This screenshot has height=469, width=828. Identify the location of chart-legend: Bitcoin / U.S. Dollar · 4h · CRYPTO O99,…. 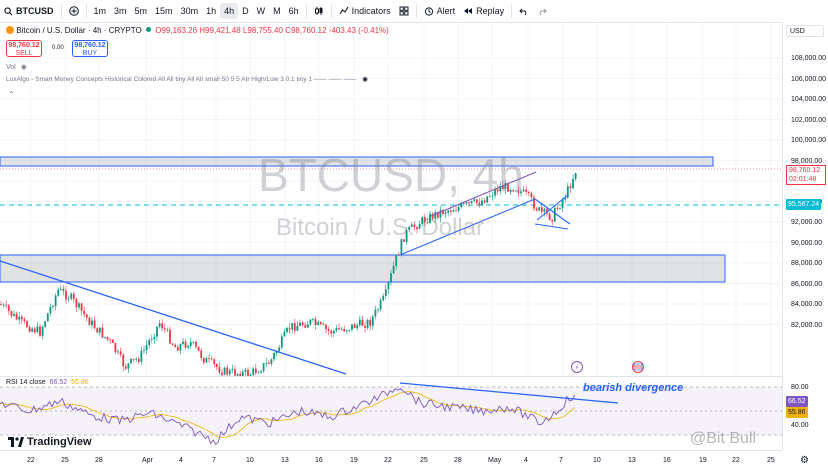
(197, 30).